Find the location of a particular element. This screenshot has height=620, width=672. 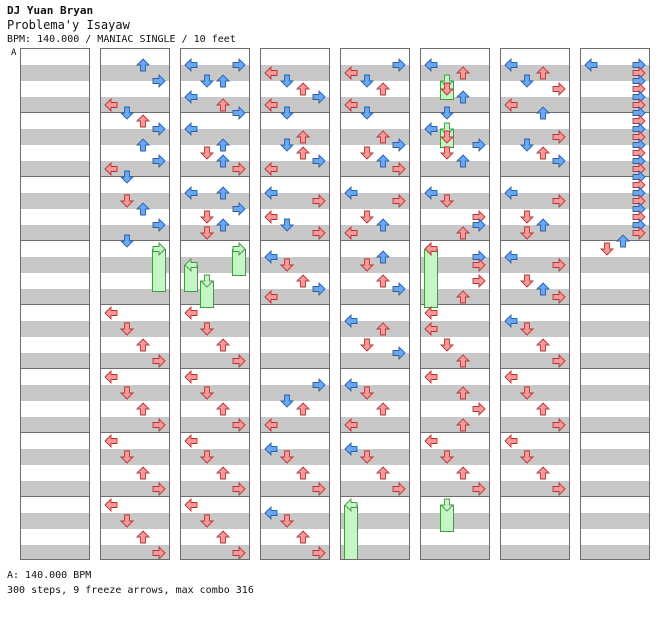

bpm-legend: A: 140.000 BPM is located at coordinates (49, 575).